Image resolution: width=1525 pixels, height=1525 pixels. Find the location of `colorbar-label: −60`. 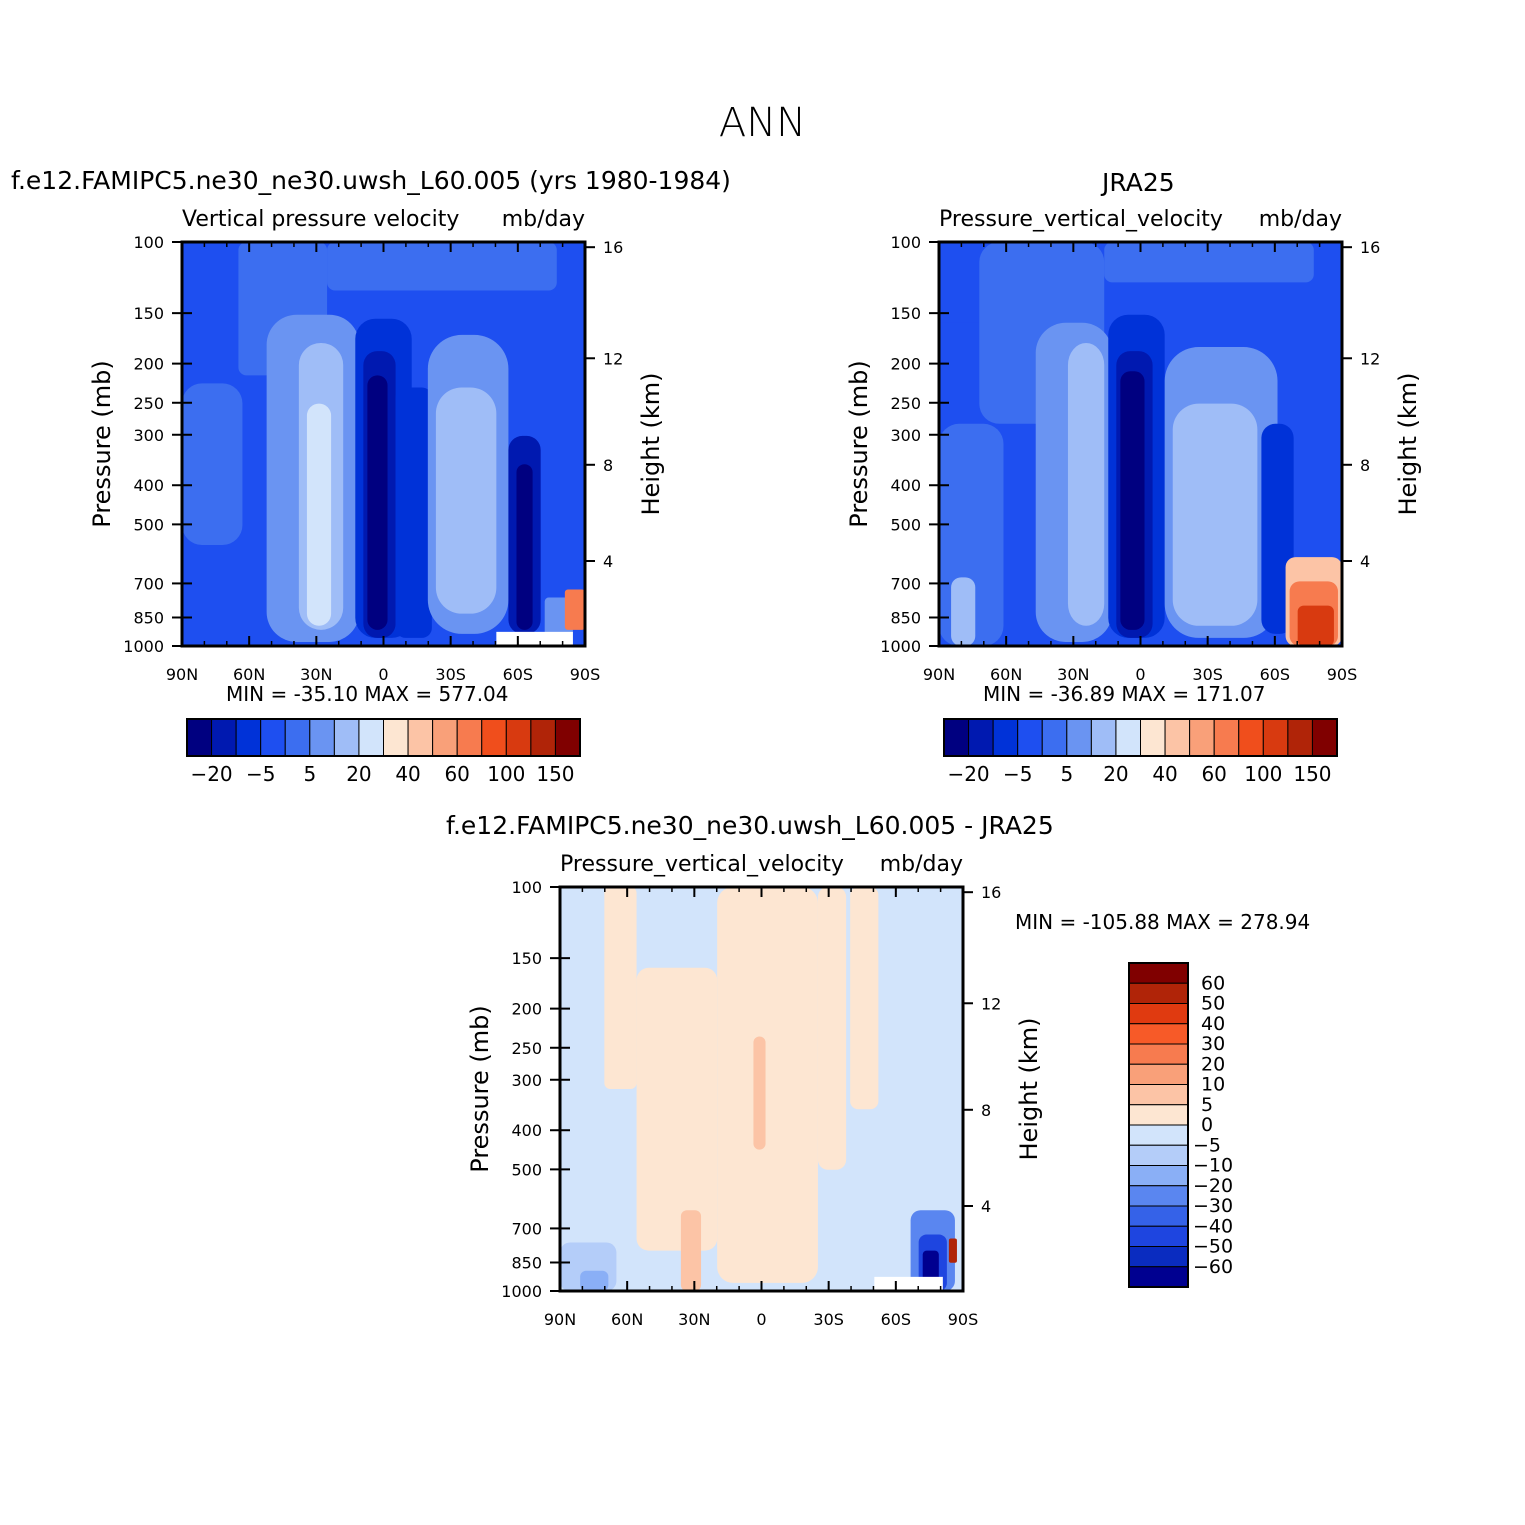

colorbar-label: −60 is located at coordinates (1213, 1267).